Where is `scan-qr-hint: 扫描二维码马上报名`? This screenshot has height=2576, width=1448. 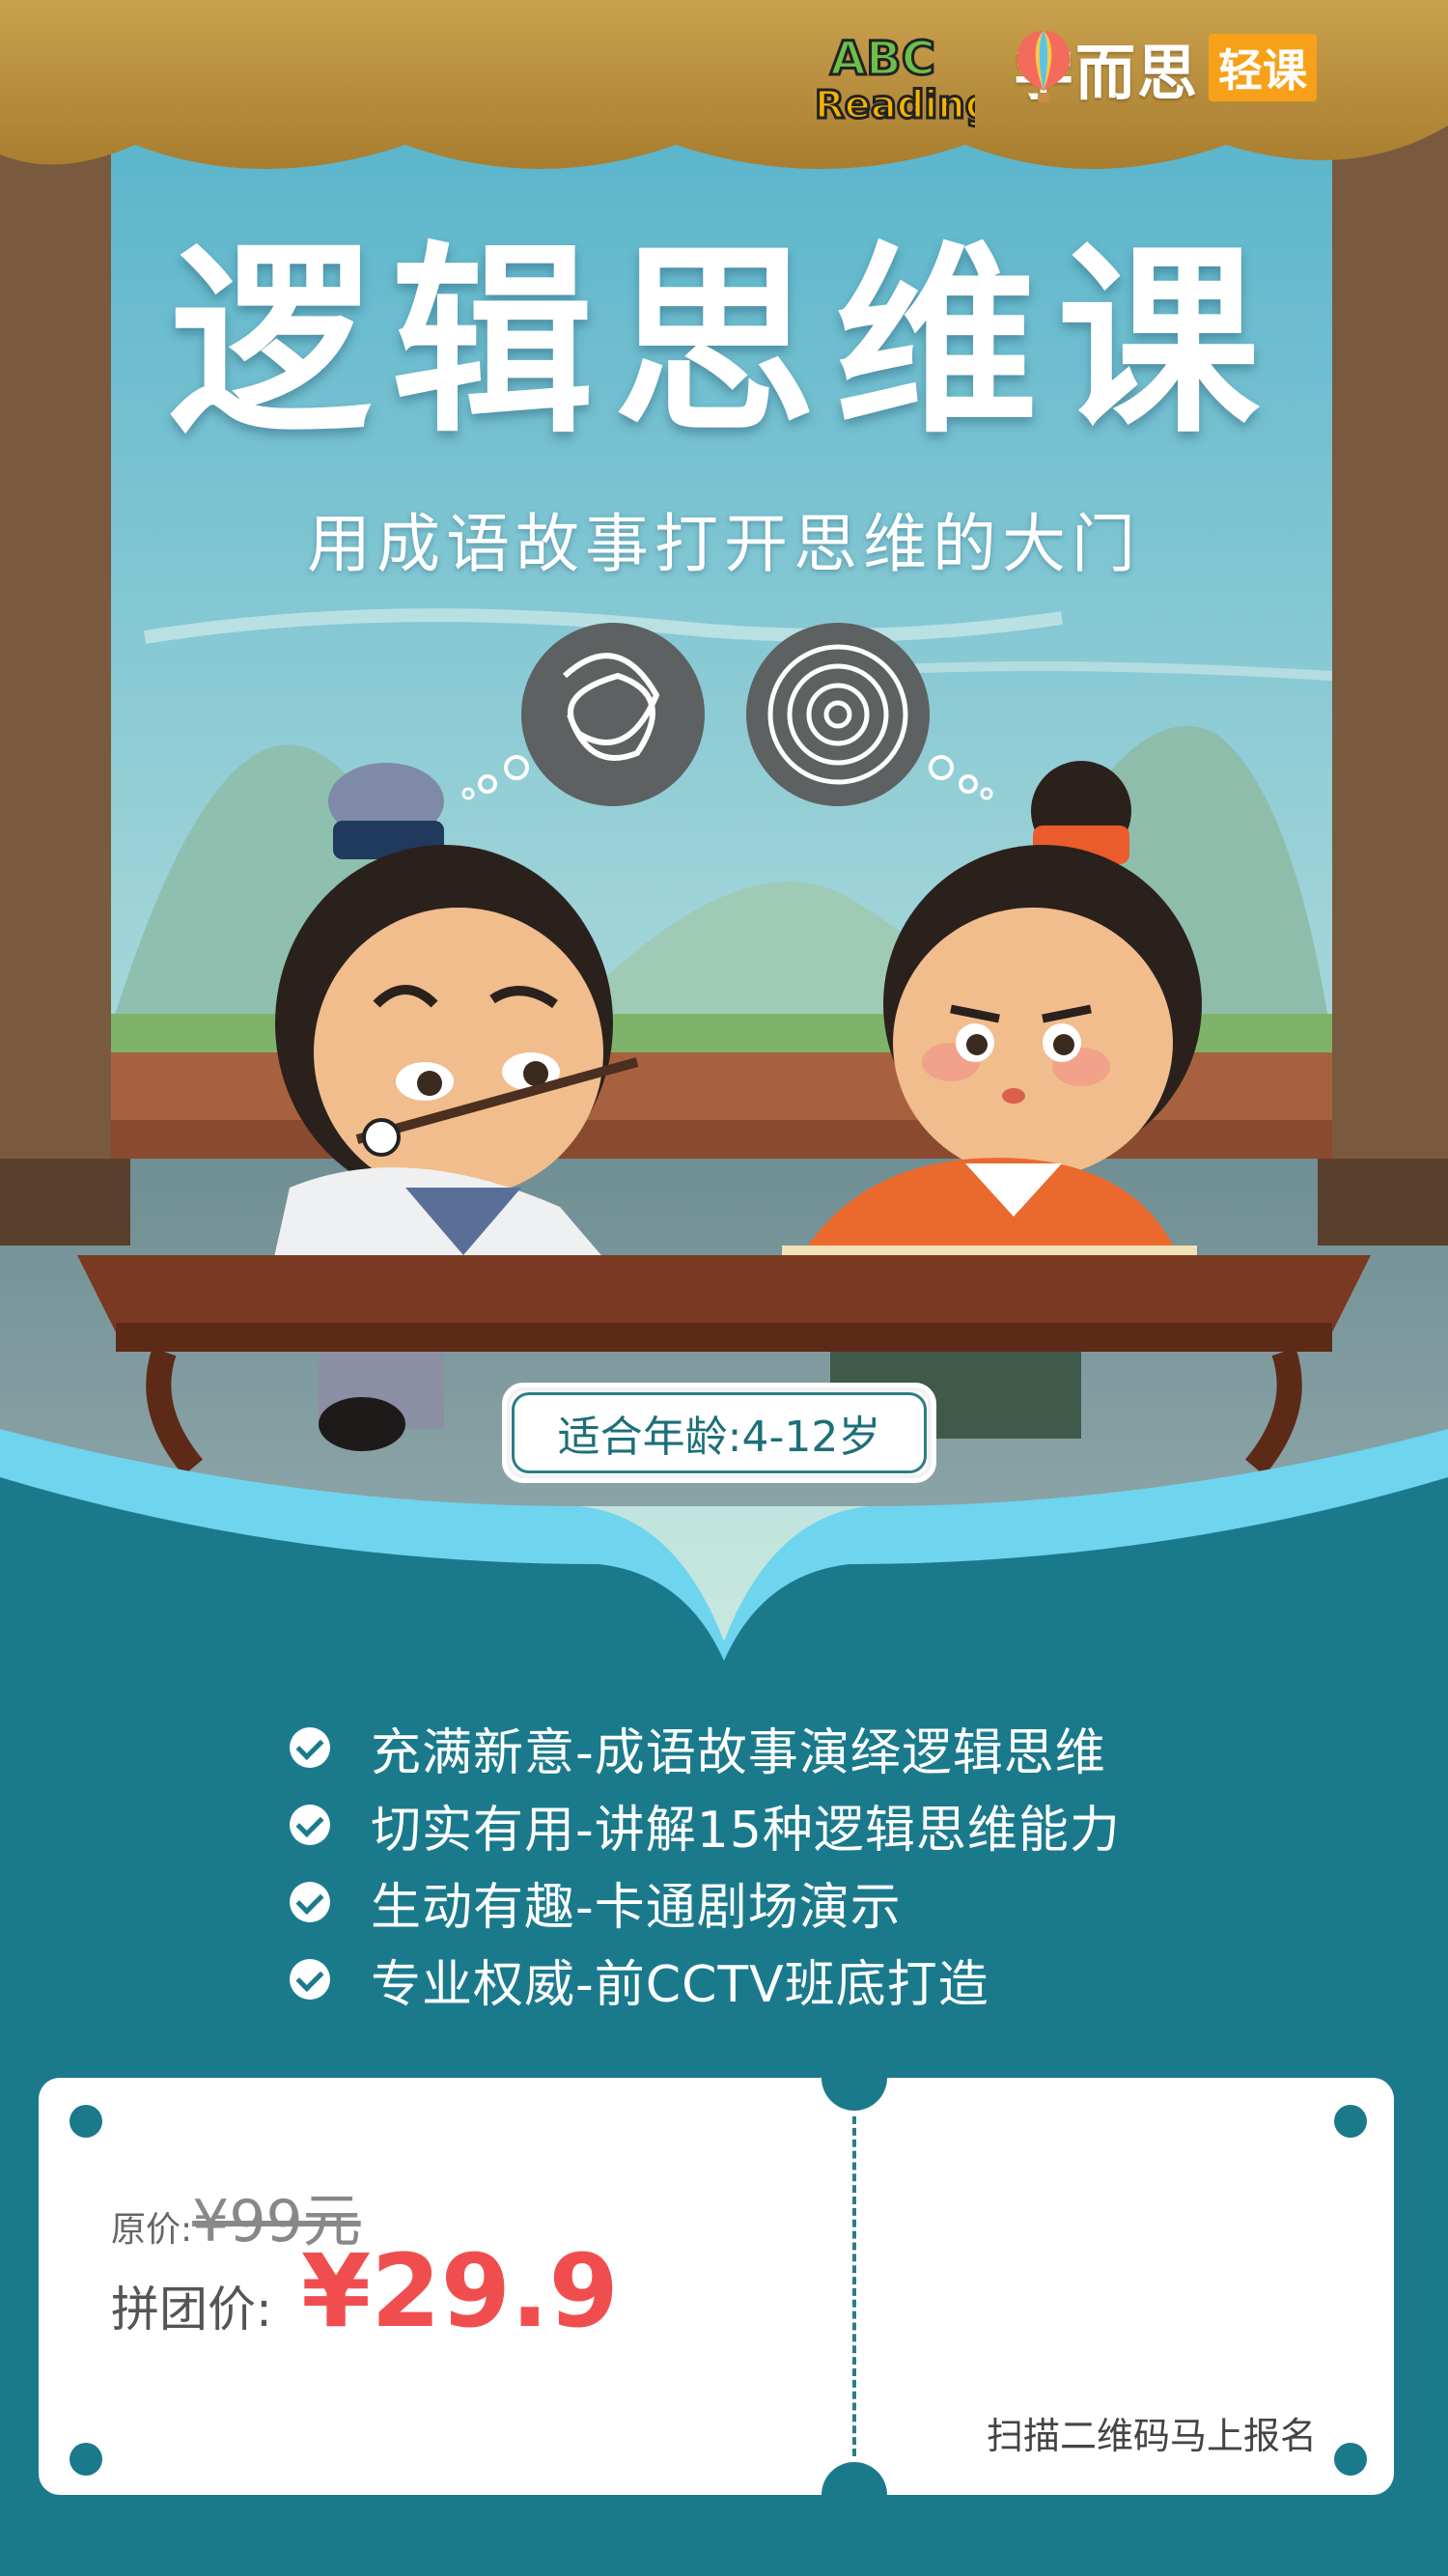 scan-qr-hint: 扫描二维码马上报名 is located at coordinates (1151, 2436).